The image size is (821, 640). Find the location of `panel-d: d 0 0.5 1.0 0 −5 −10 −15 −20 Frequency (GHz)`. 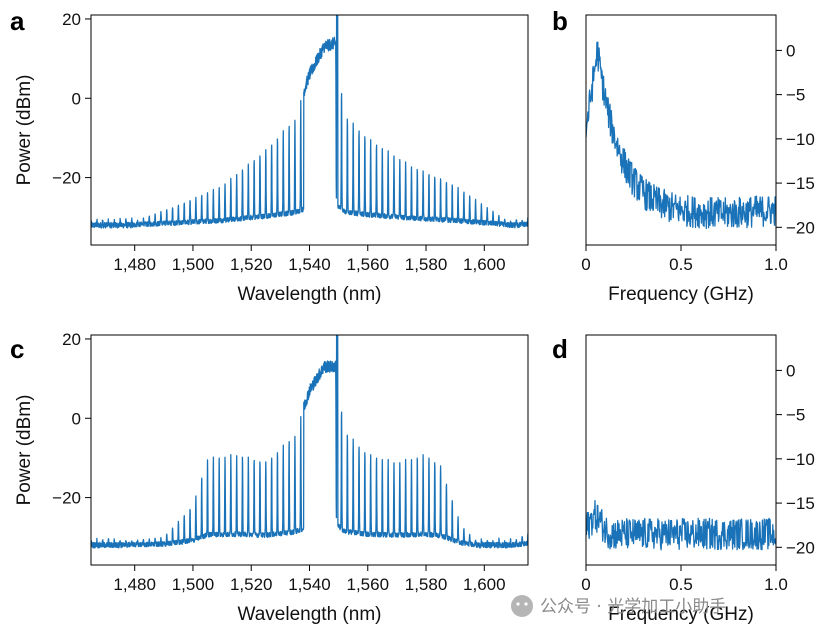

panel-d: d 0 0.5 1.0 0 −5 −10 −15 −20 Frequency (GHz) is located at coordinates (683, 479).